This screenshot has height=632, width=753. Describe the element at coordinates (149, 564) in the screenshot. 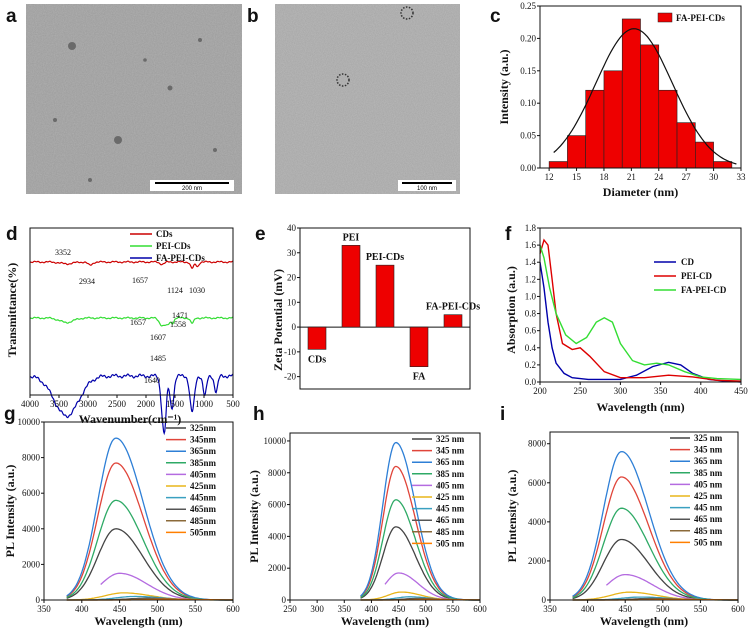

I see `pl-line-325nm` at that location.